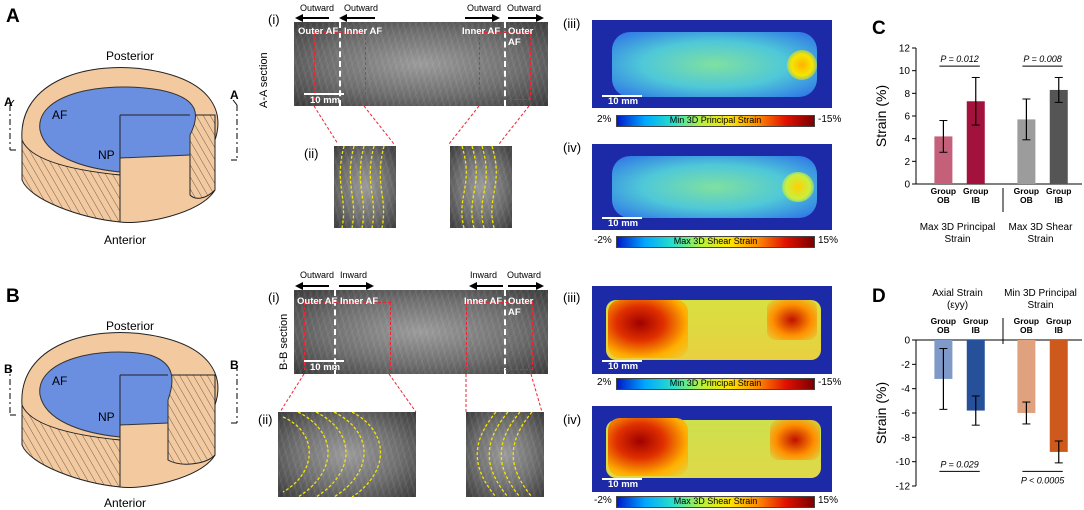 The height and width of the screenshot is (510, 1084). I want to click on disc-diagram-b, so click(123, 410).